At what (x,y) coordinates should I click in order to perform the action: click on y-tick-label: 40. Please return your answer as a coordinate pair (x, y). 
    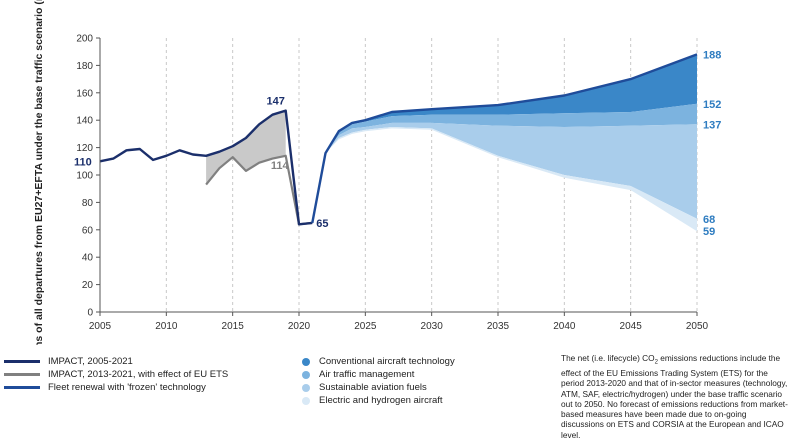
    Looking at the image, I should click on (88, 258).